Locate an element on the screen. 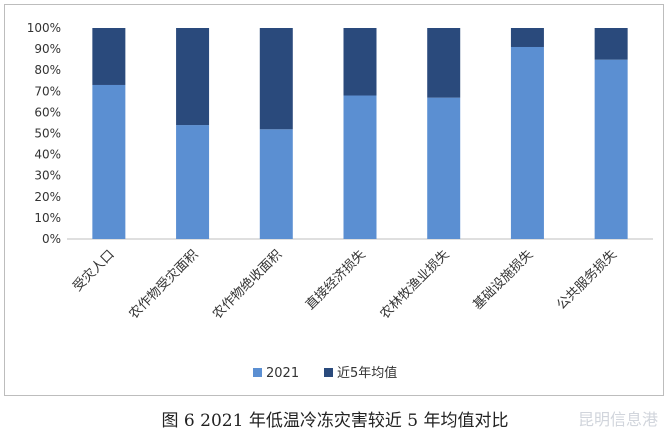 The height and width of the screenshot is (445, 670). y-tick-label: 80% is located at coordinates (47, 70).